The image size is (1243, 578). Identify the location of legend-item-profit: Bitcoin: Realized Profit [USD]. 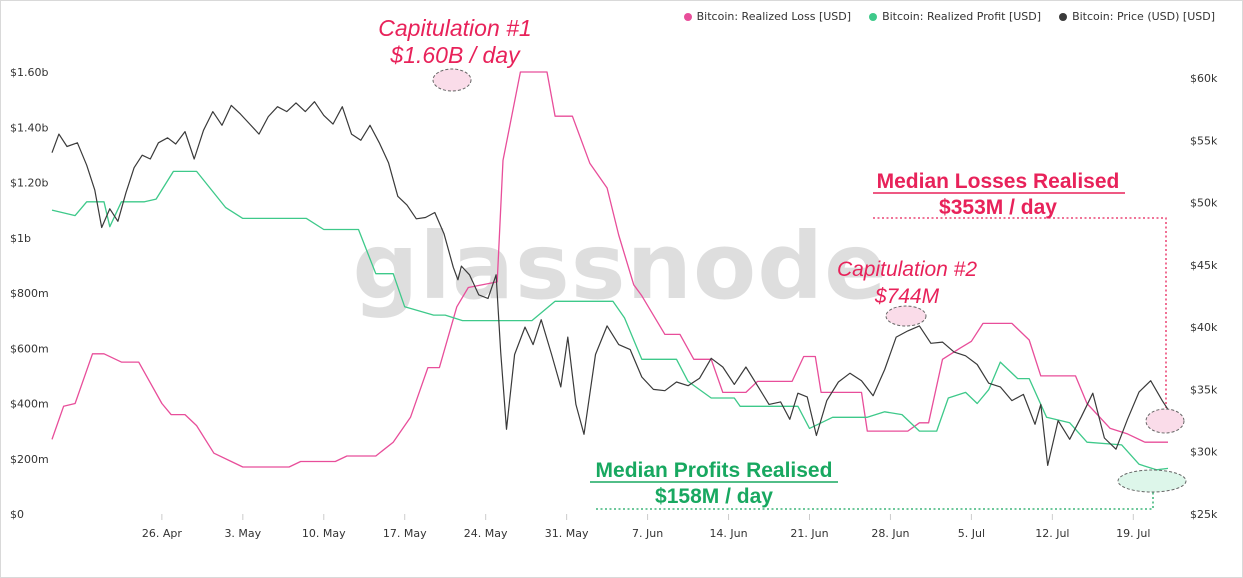
(955, 16).